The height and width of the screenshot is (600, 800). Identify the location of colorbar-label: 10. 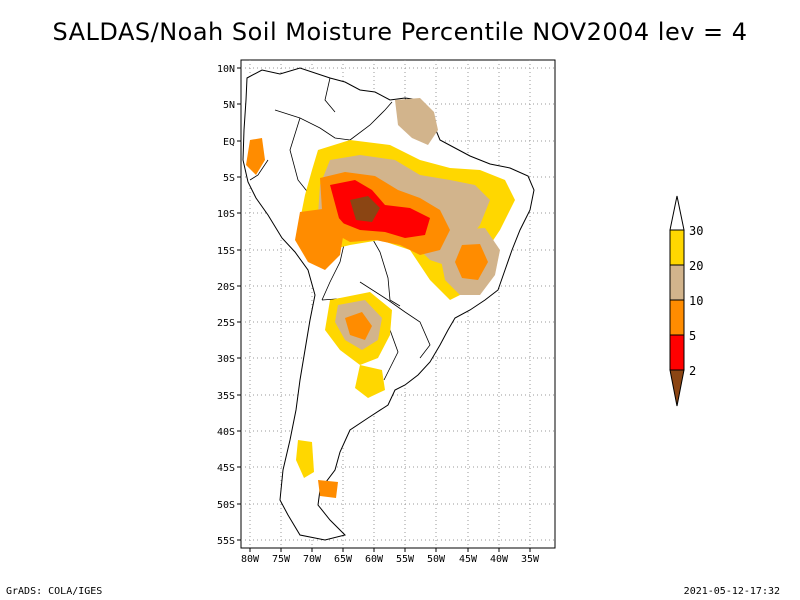
(696, 301).